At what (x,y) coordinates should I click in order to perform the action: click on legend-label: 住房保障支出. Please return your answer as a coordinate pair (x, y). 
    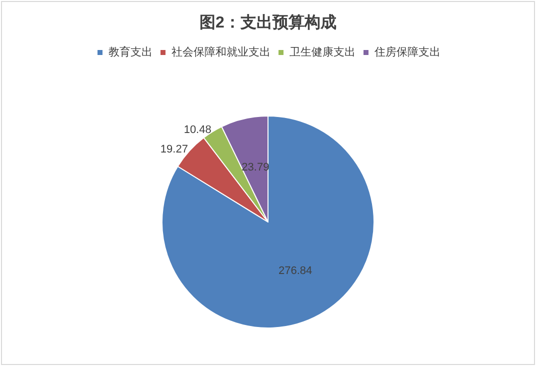
    Looking at the image, I should click on (407, 52).